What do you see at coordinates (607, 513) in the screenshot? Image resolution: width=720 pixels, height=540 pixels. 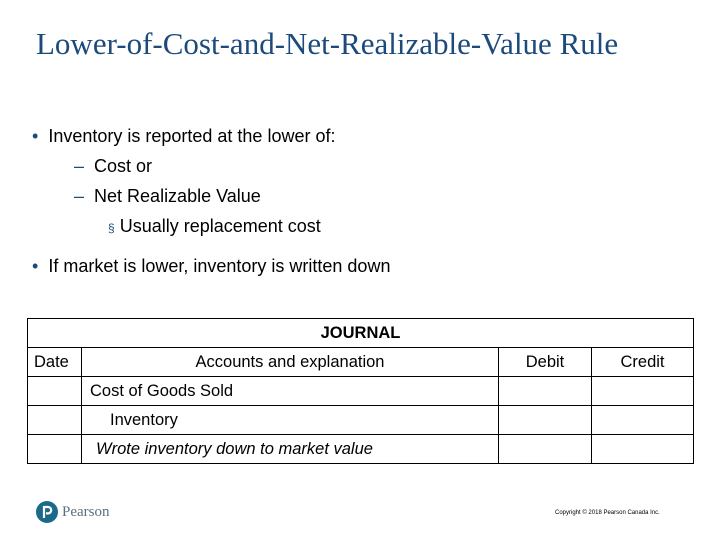 I see `copyright: Copyright © 2018 Pearson Canada Inc.` at bounding box center [607, 513].